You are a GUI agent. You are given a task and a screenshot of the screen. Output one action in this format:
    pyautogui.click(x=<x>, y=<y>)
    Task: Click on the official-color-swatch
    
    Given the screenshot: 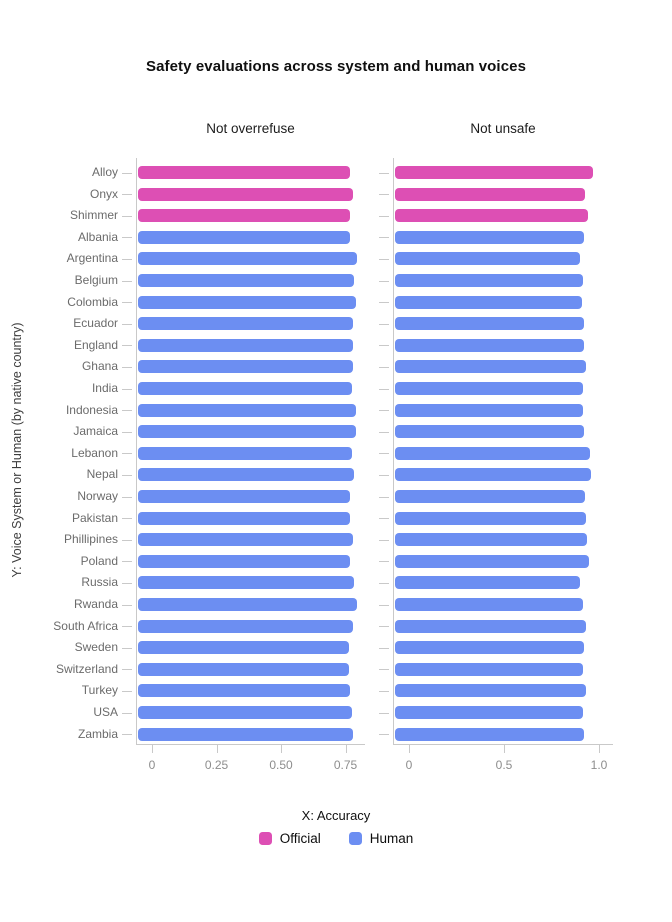 What is the action you would take?
    pyautogui.click(x=265, y=838)
    